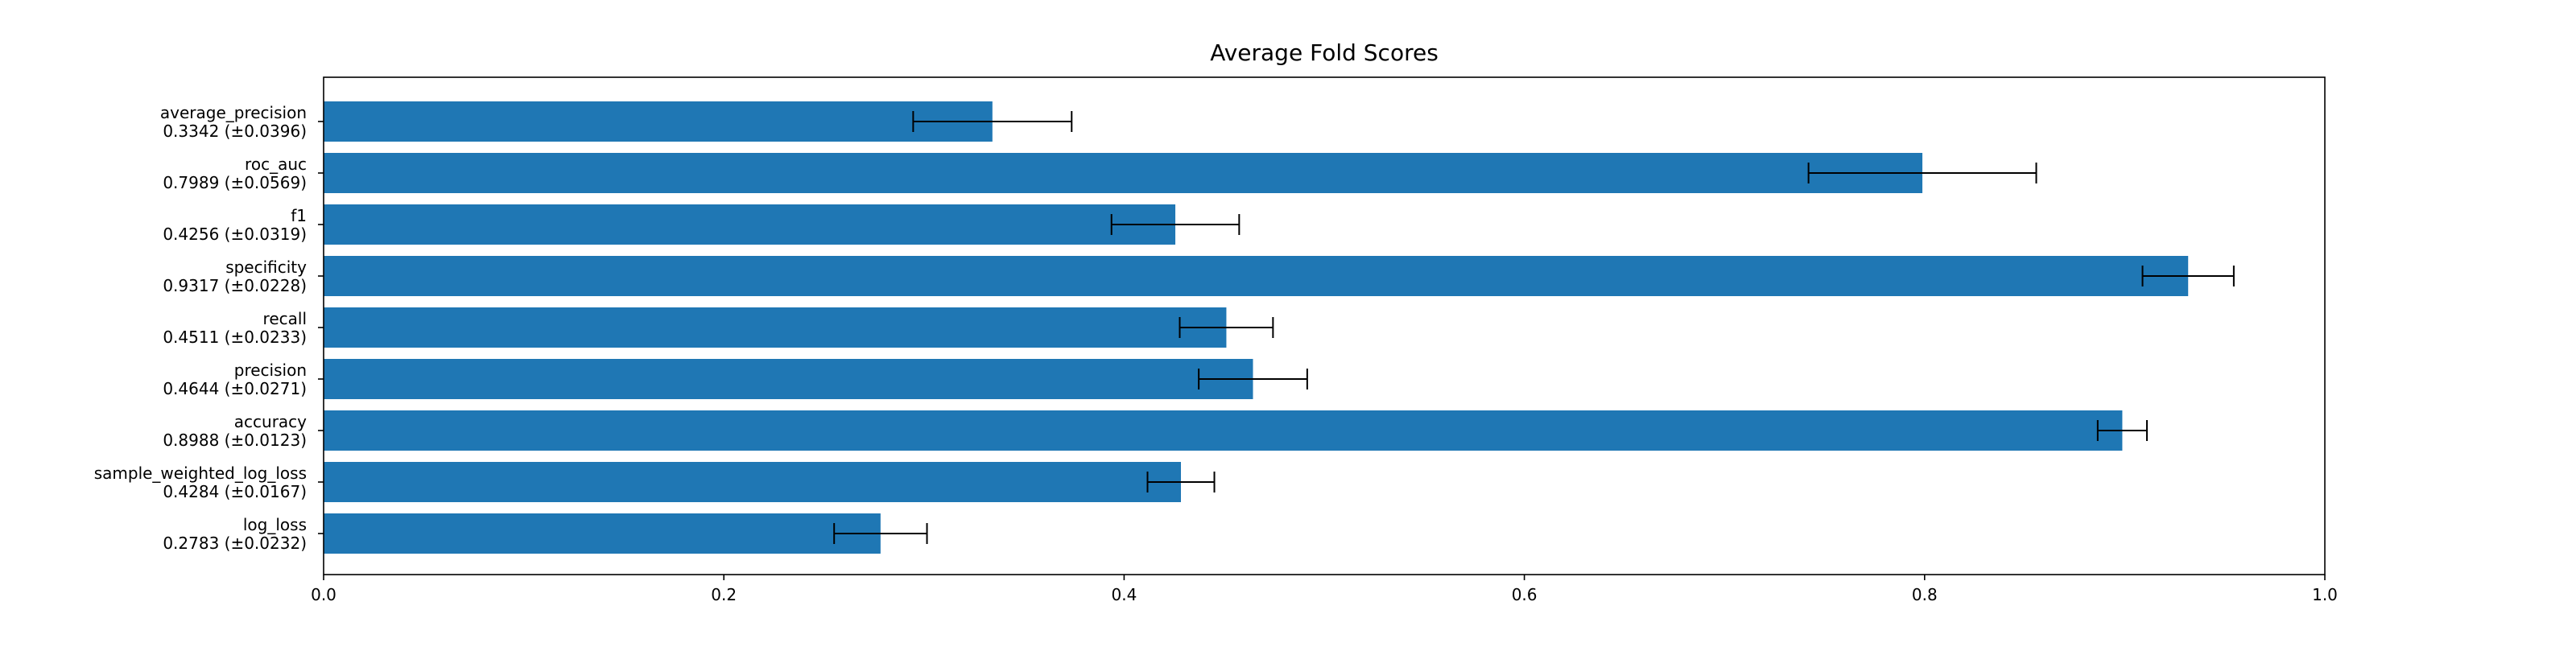 The width and height of the screenshot is (2576, 647). What do you see at coordinates (775, 327) in the screenshot?
I see `bar-recall` at bounding box center [775, 327].